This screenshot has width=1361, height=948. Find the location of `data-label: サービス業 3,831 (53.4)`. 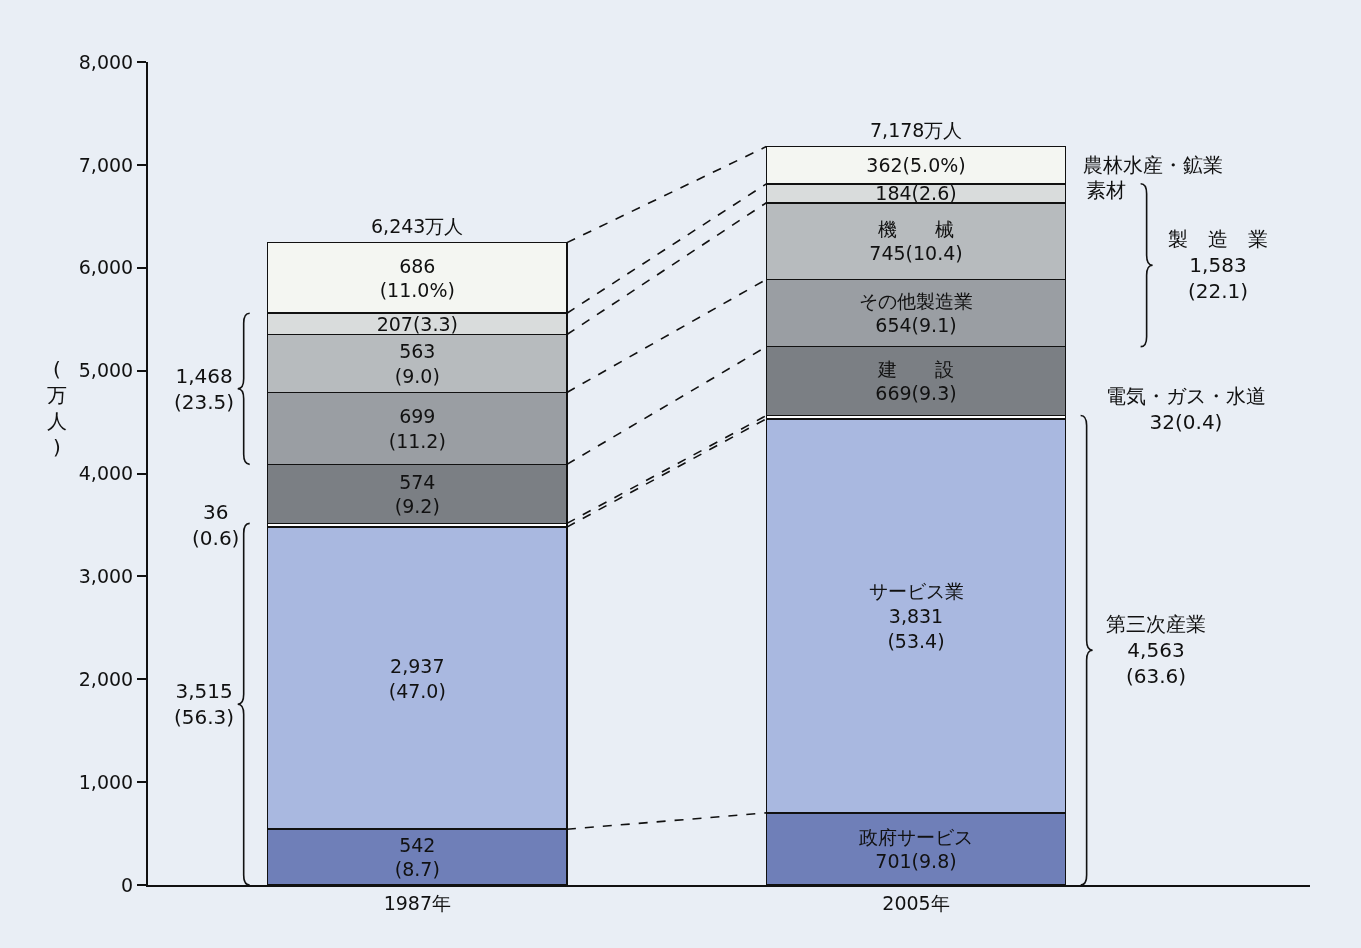

data-label: サービス業 3,831 (53.4) is located at coordinates (916, 616).